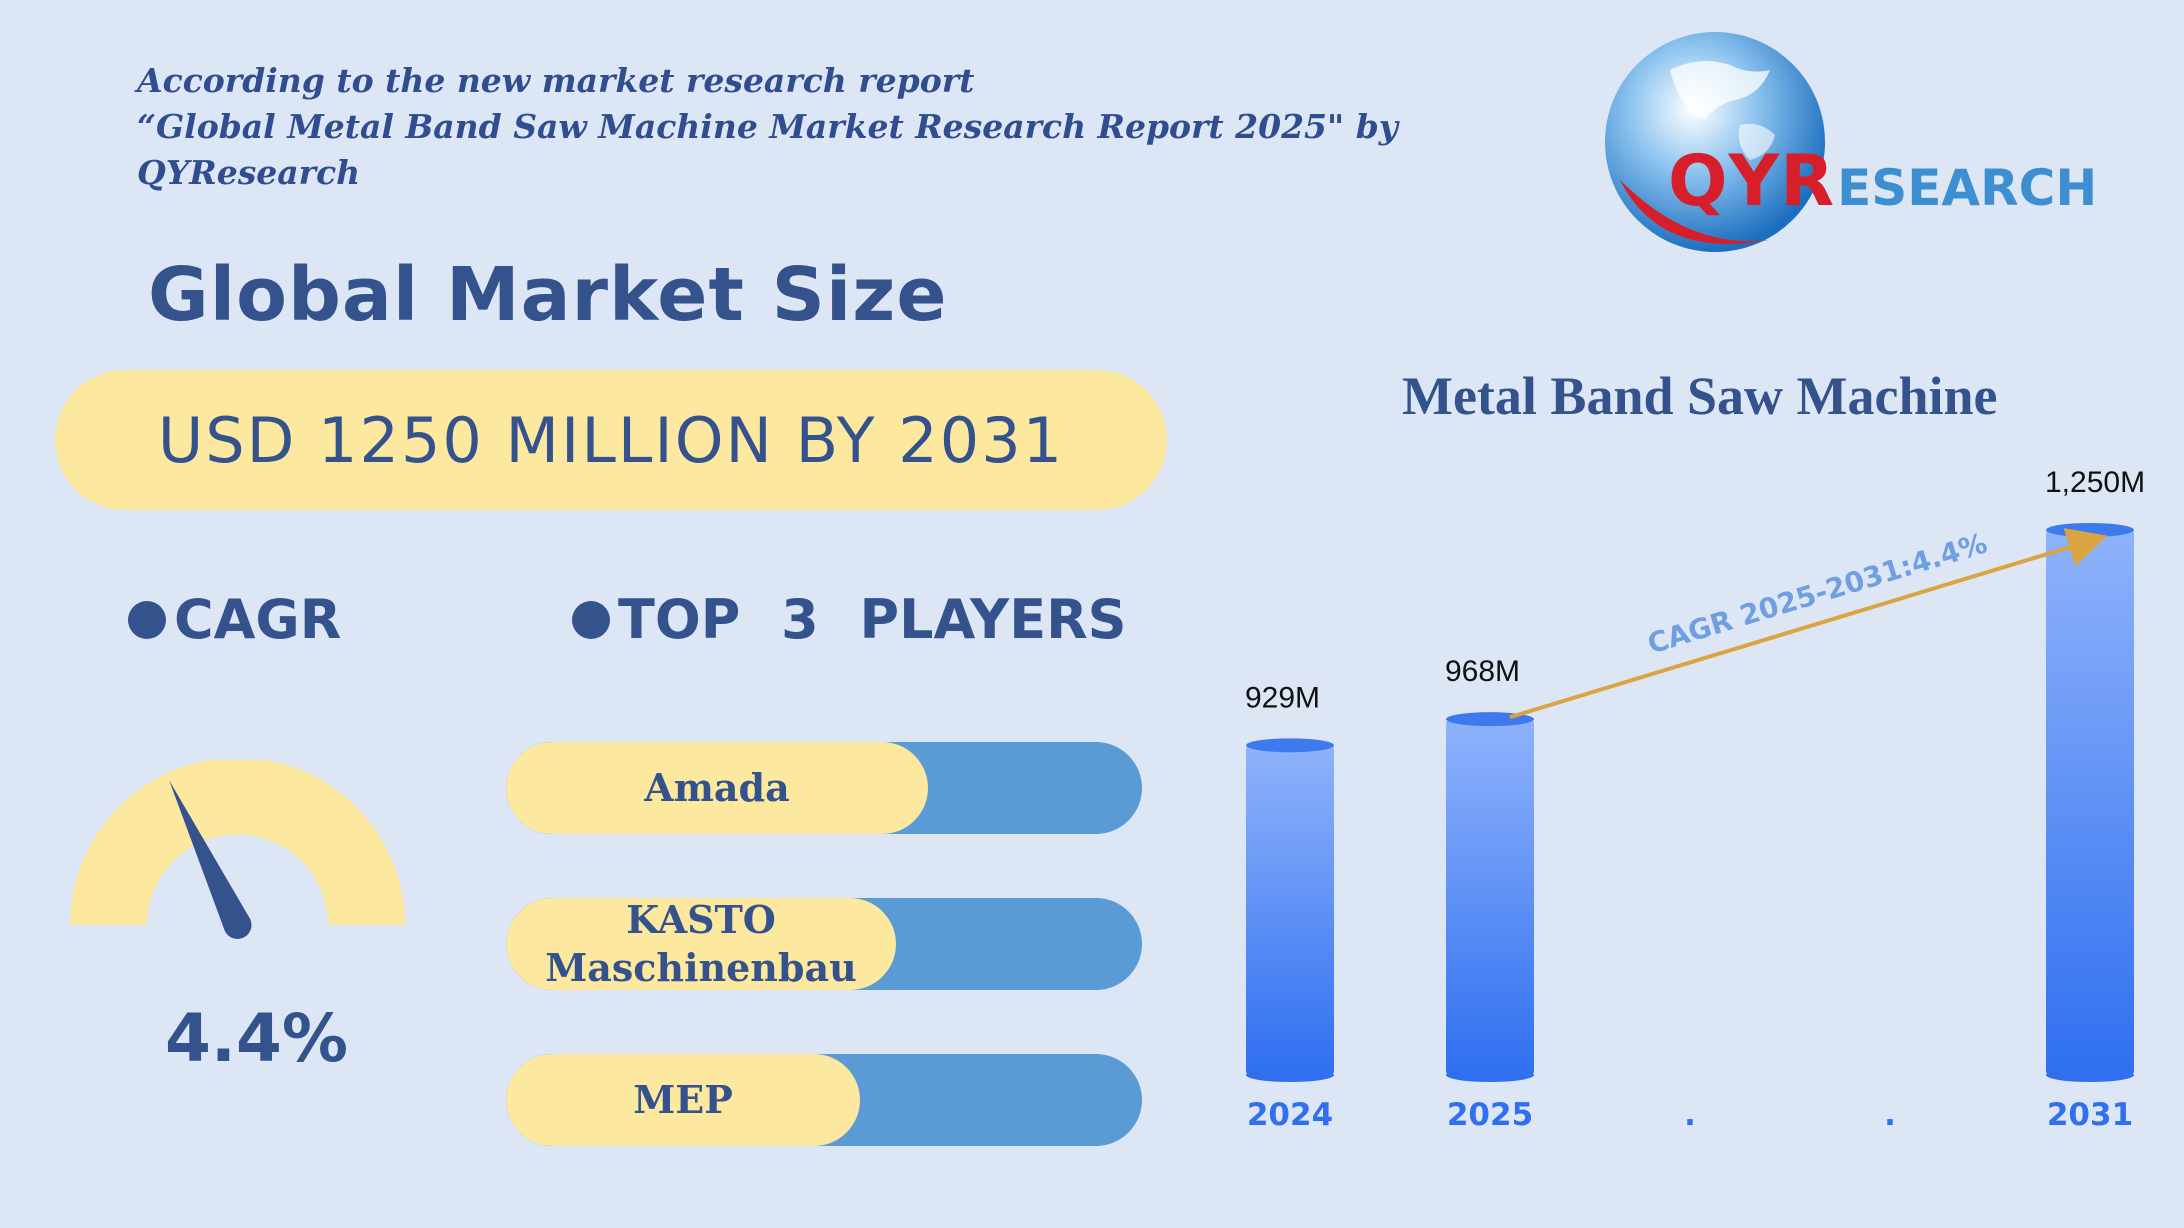  I want to click on x-tick-0: 2024, so click(1290, 1115).